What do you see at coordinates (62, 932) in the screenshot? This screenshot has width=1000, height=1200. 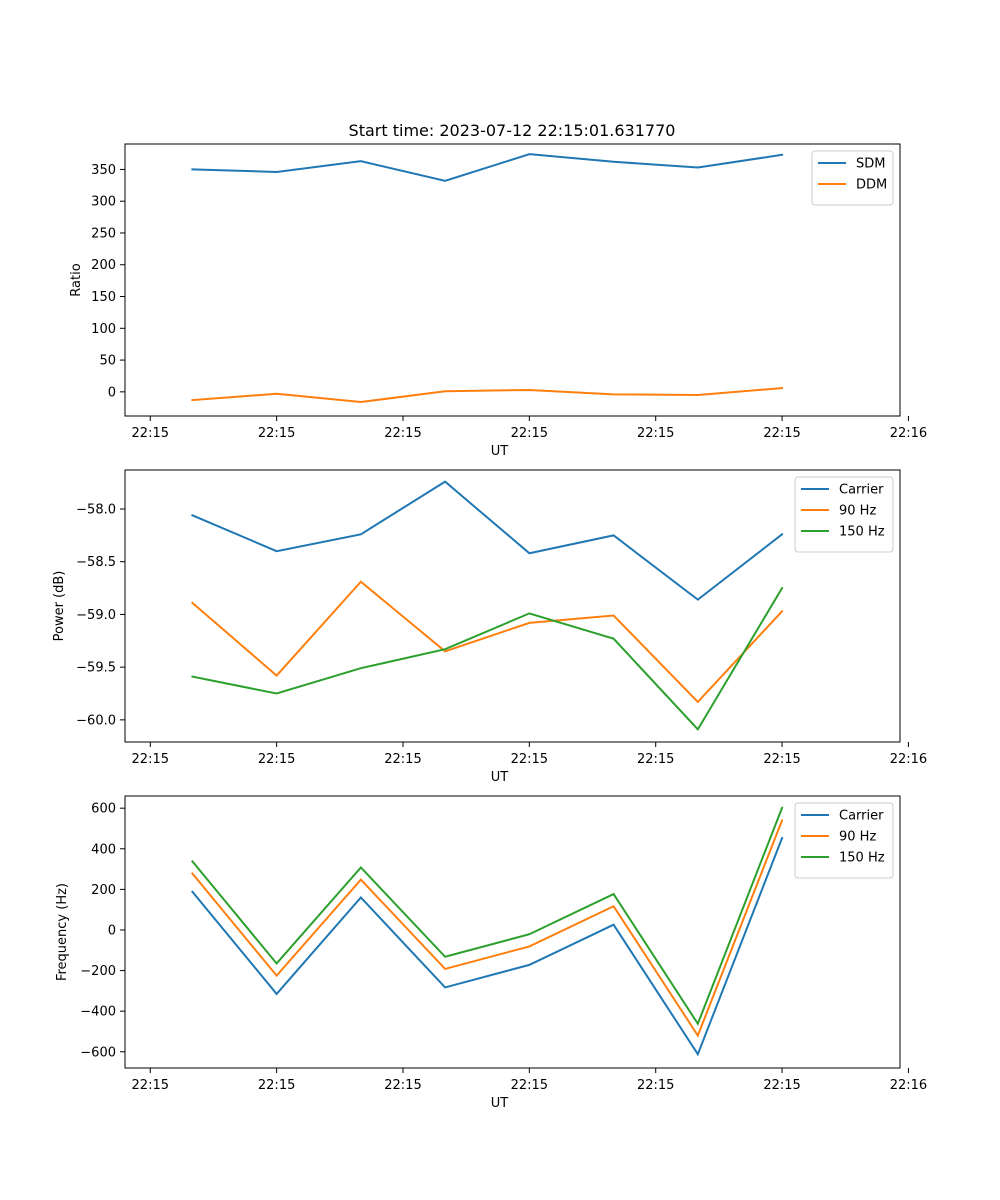 I see `y-axis-label: Frequency (Hz)` at bounding box center [62, 932].